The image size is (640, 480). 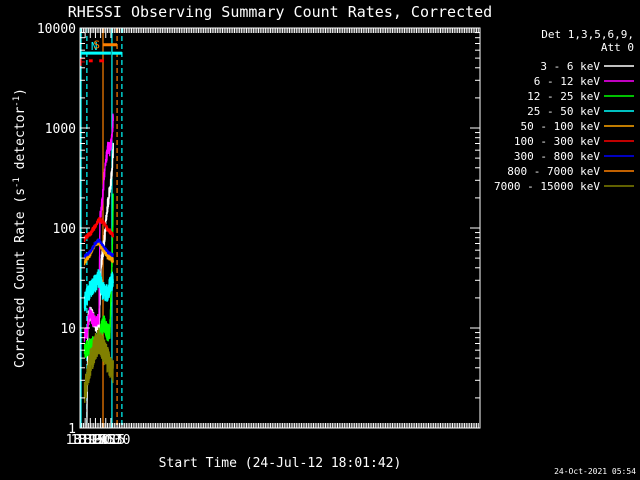 I want to click on y-axis-label: Corrected Count Rate (s-1 detector-1), so click(x=20, y=228).